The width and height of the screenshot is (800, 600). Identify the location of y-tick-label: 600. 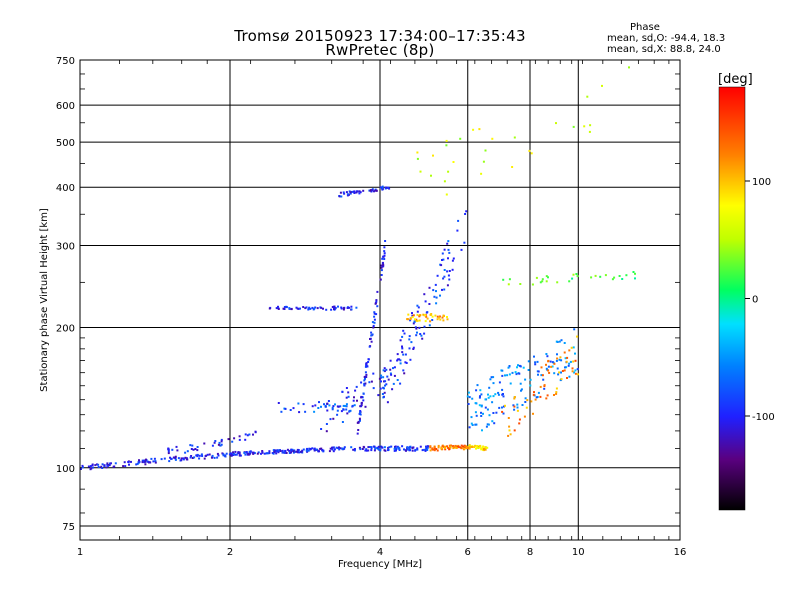
(65, 106).